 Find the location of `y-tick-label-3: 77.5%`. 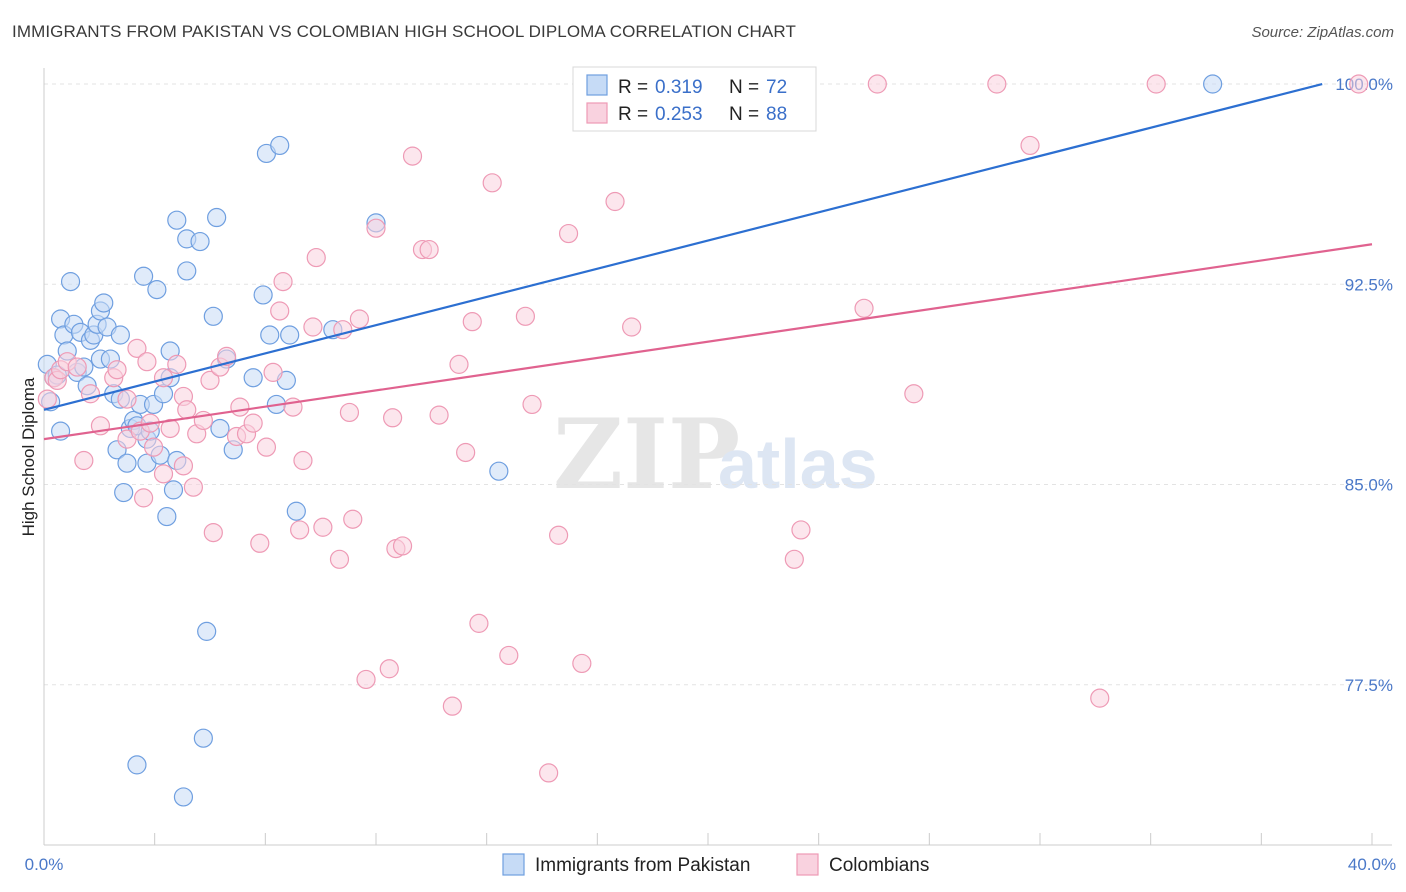

y-tick-label-3: 77.5% is located at coordinates (1369, 685).